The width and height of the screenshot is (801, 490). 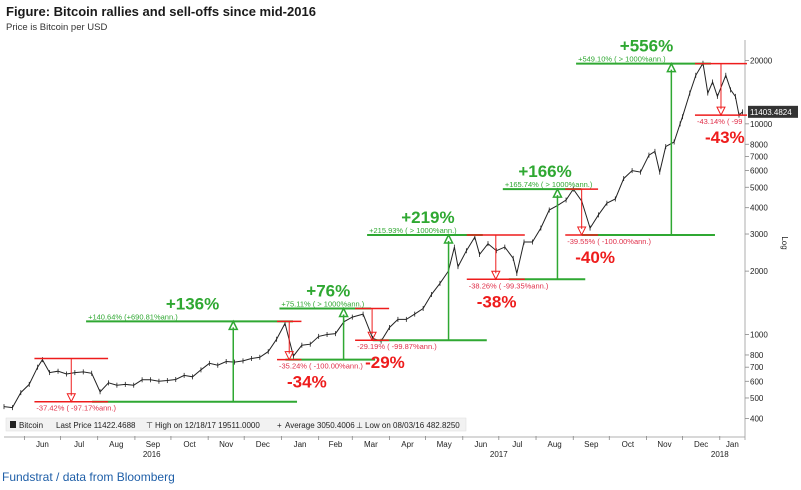 What do you see at coordinates (336, 444) in the screenshot?
I see `x-month-label: Feb` at bounding box center [336, 444].